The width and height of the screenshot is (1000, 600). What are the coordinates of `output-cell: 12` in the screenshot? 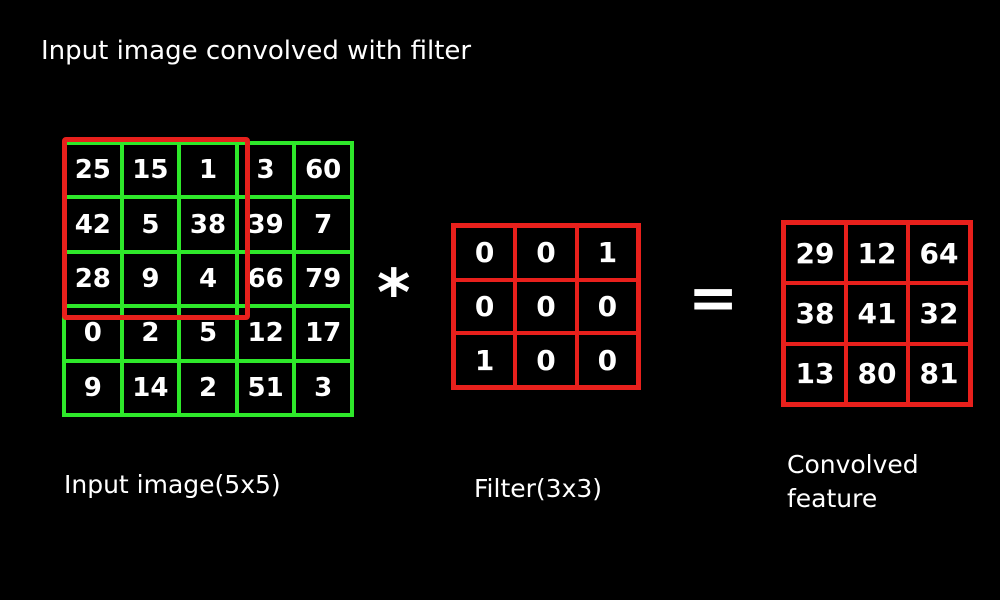 It's located at (877, 253).